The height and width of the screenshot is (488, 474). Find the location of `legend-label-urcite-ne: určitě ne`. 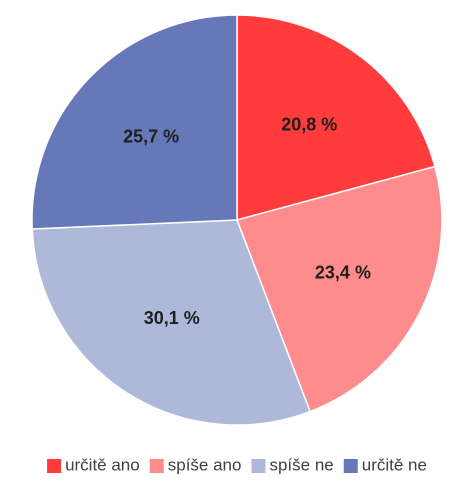

legend-label-urcite-ne: určitě ne is located at coordinates (394, 464).